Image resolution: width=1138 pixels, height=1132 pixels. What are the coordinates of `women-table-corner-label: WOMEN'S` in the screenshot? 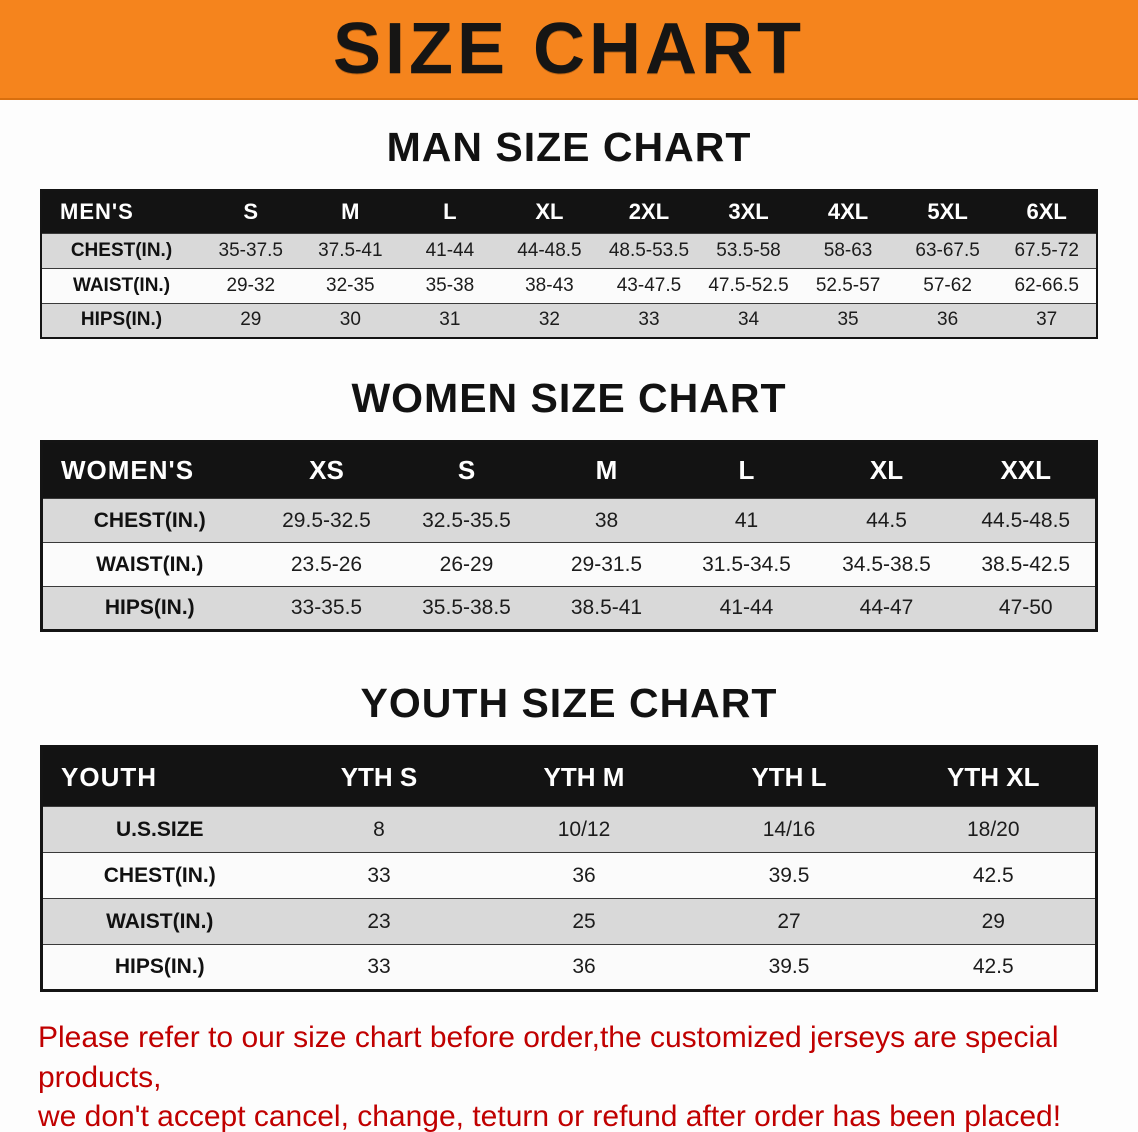 It's located at (149, 470).